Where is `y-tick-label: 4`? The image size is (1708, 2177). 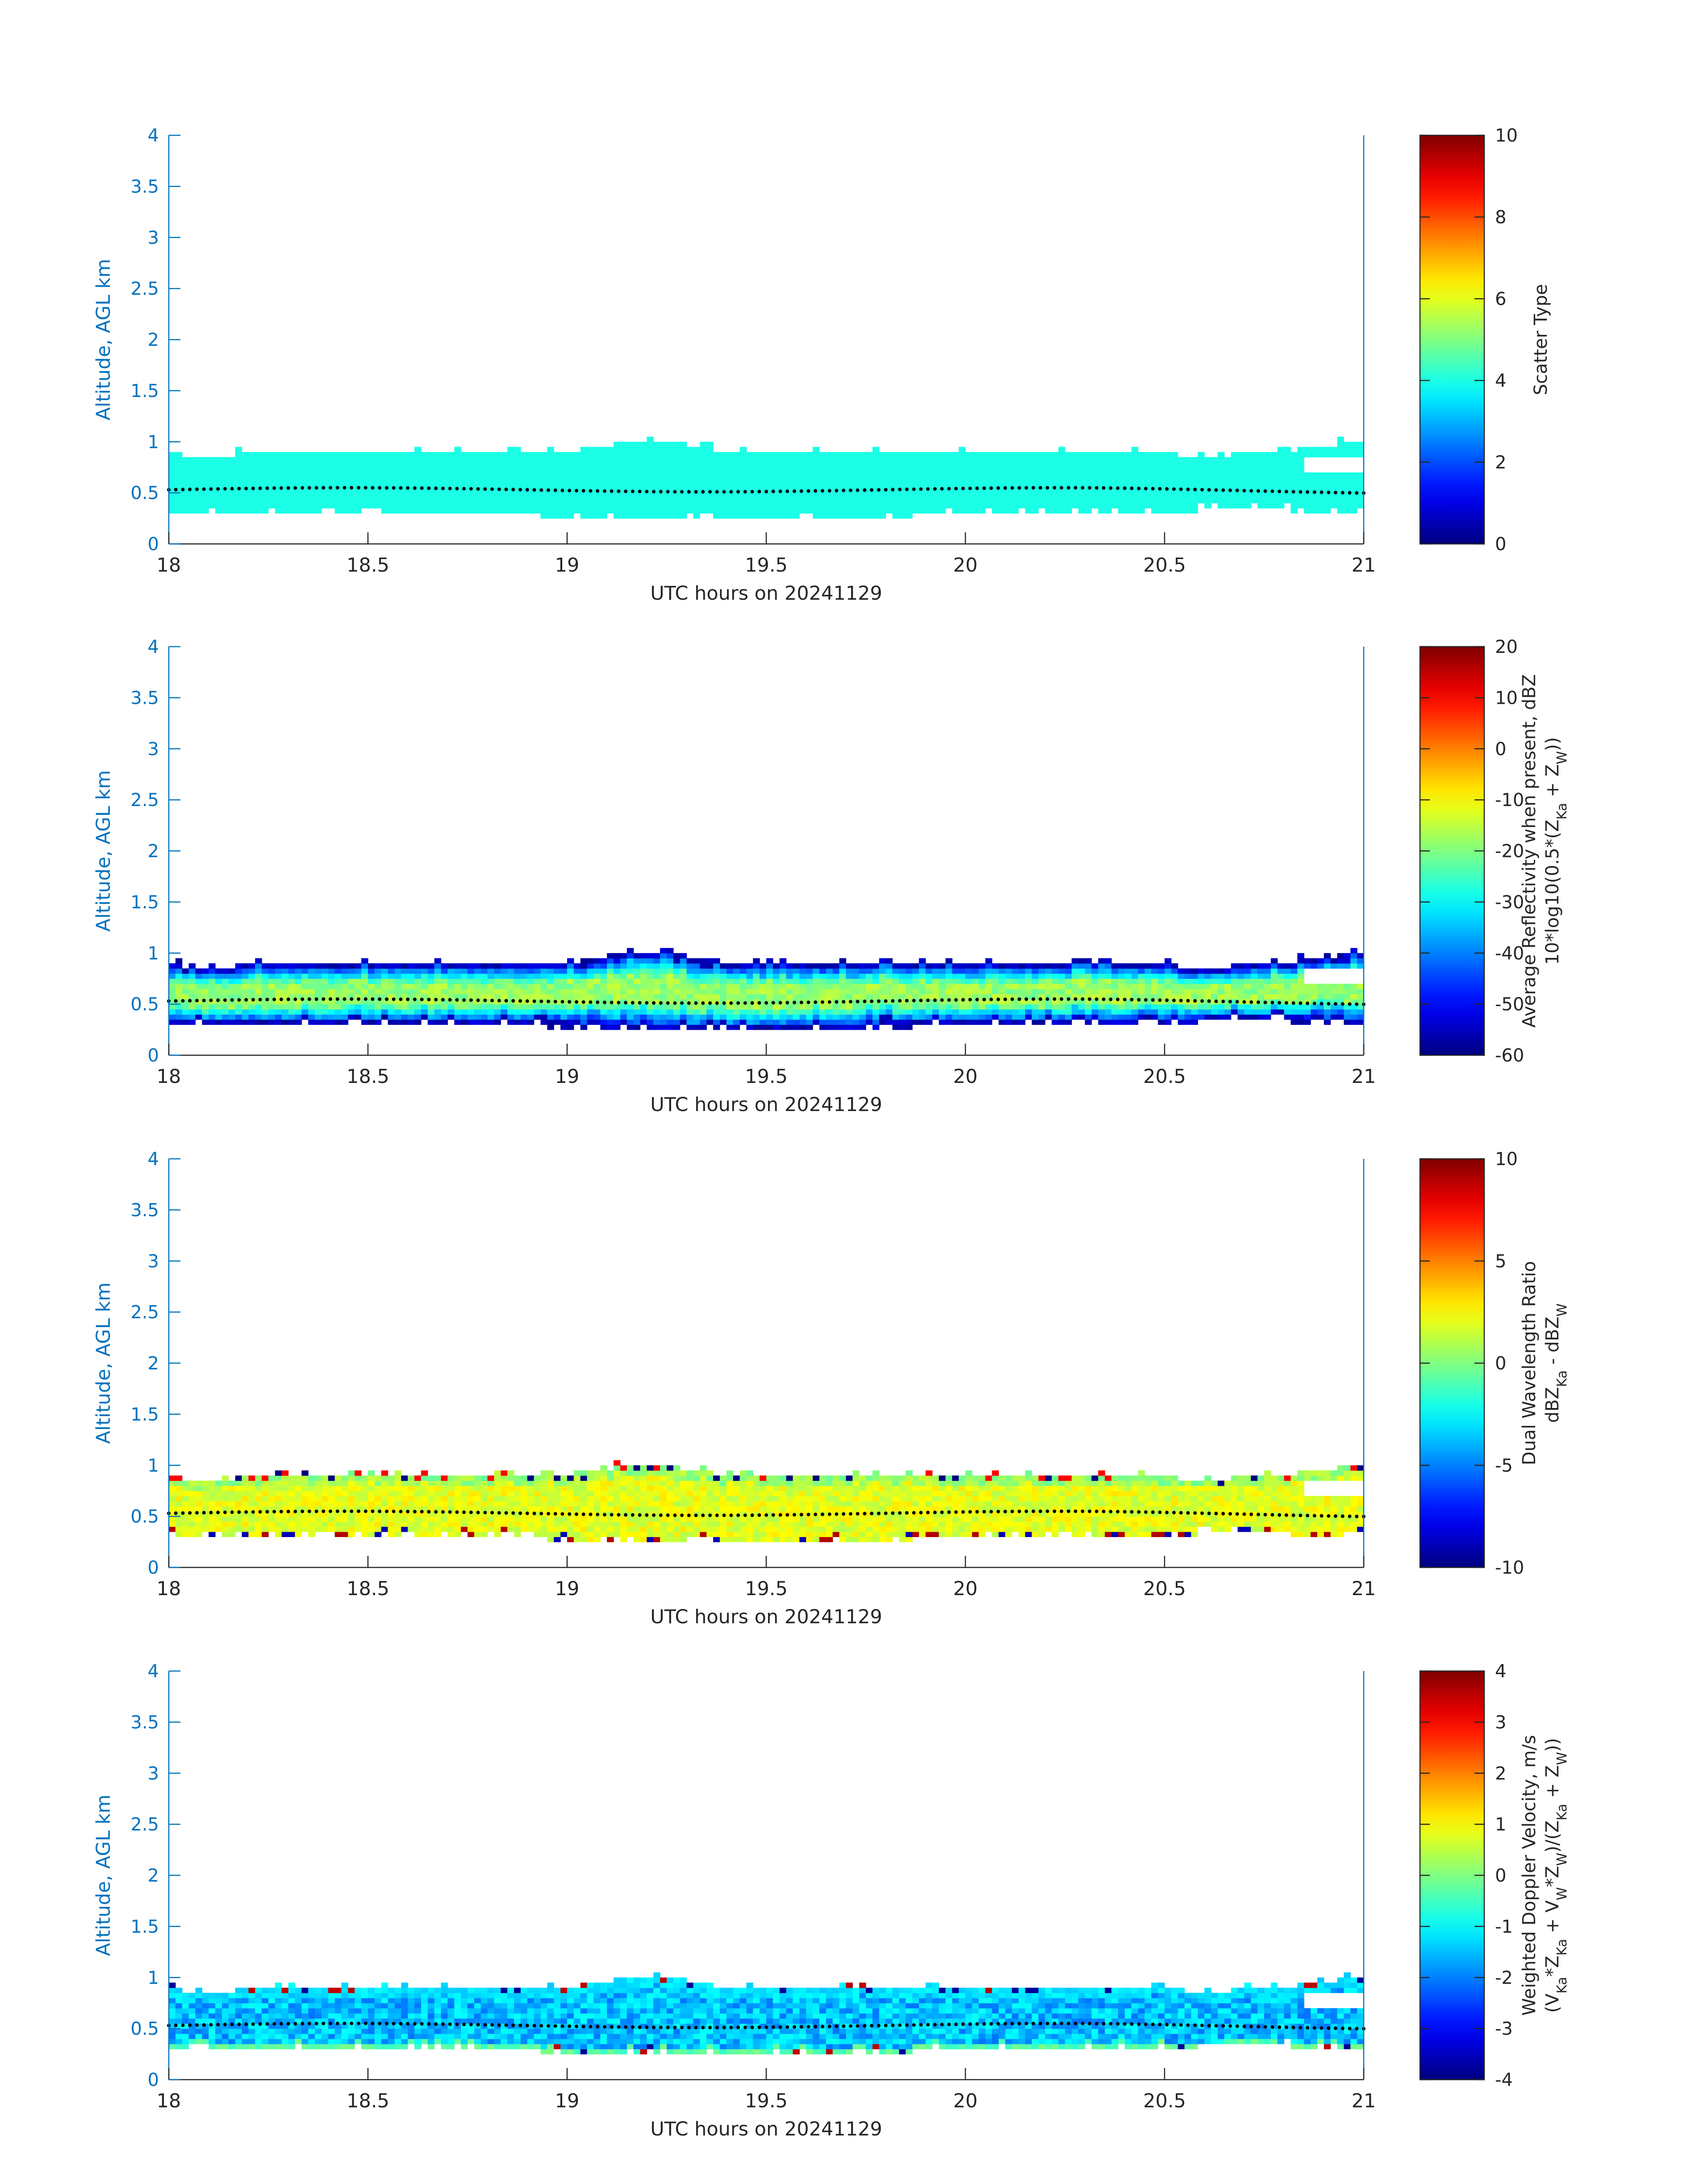
y-tick-label: 4 is located at coordinates (153, 647).